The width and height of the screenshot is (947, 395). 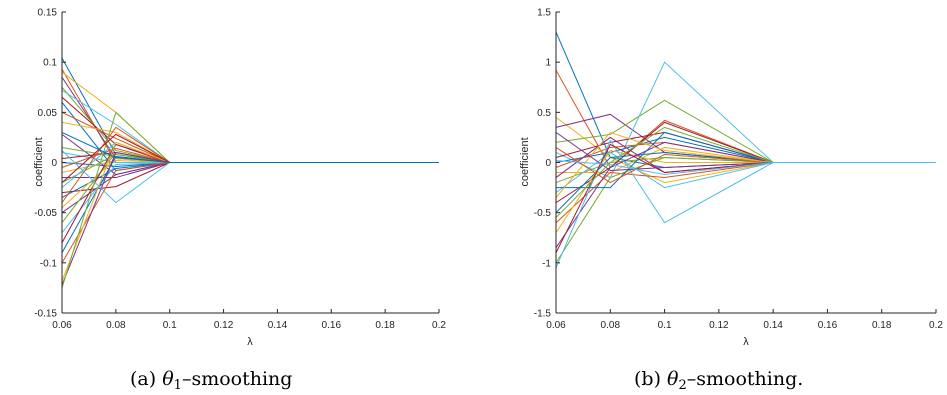 What do you see at coordinates (237, 379) in the screenshot?
I see `chart-a-caption-suffix: –smoothing` at bounding box center [237, 379].